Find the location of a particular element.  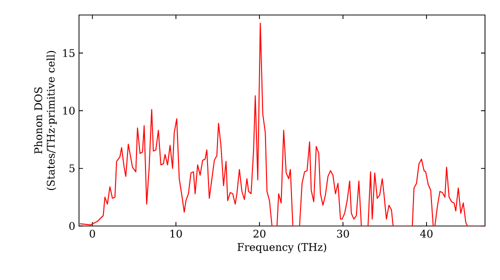

y-tick-label: 15 is located at coordinates (68, 53).